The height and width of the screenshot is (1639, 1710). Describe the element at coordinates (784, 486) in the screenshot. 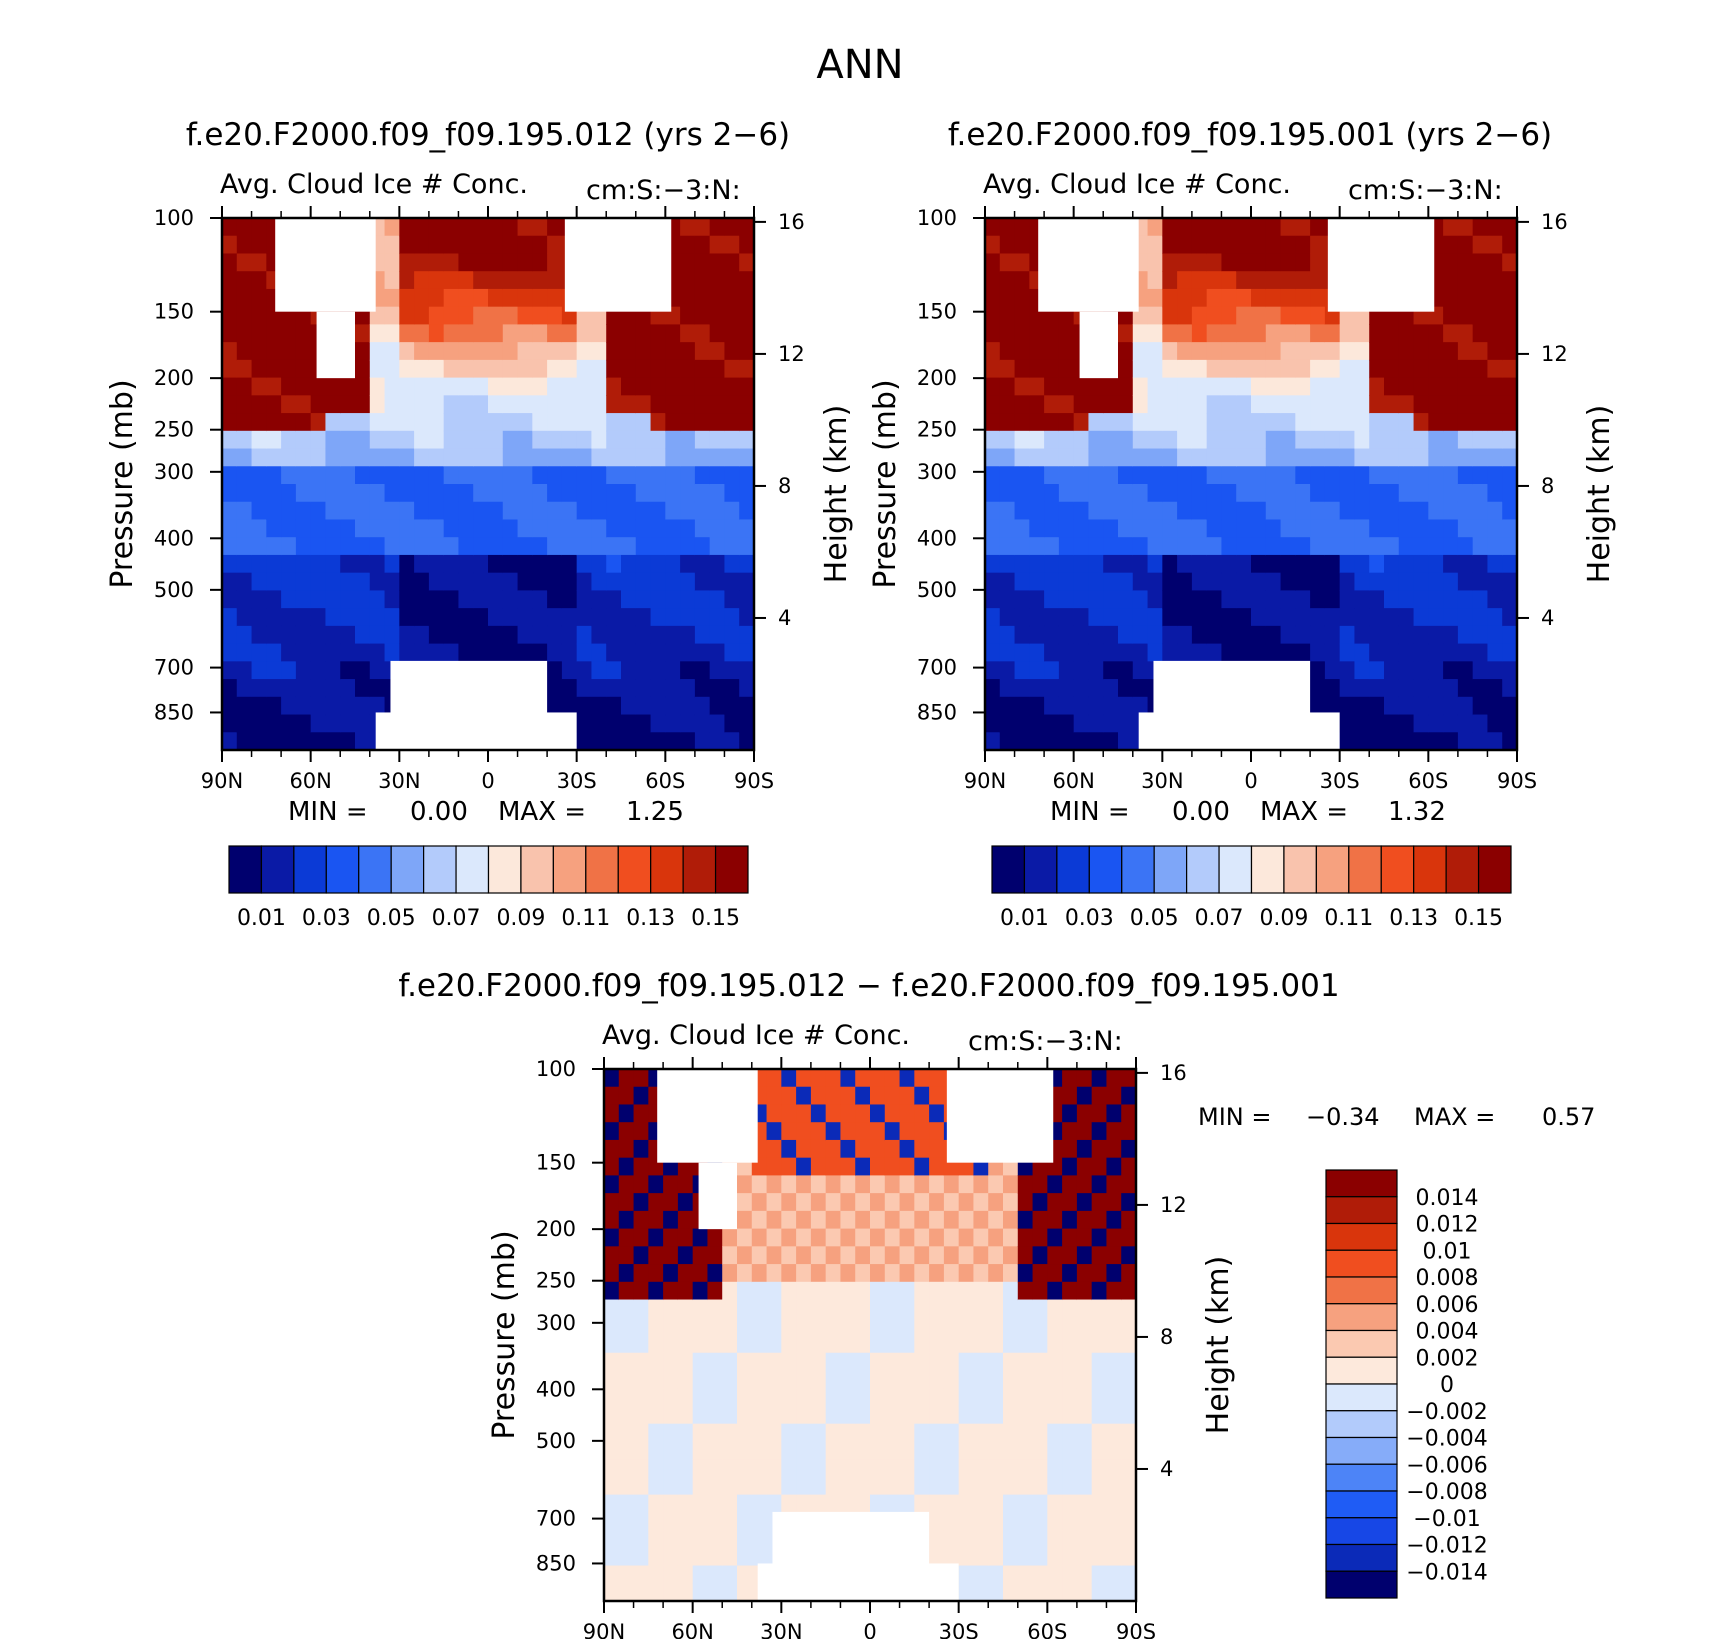

I see `y2-tick-label: 8` at that location.